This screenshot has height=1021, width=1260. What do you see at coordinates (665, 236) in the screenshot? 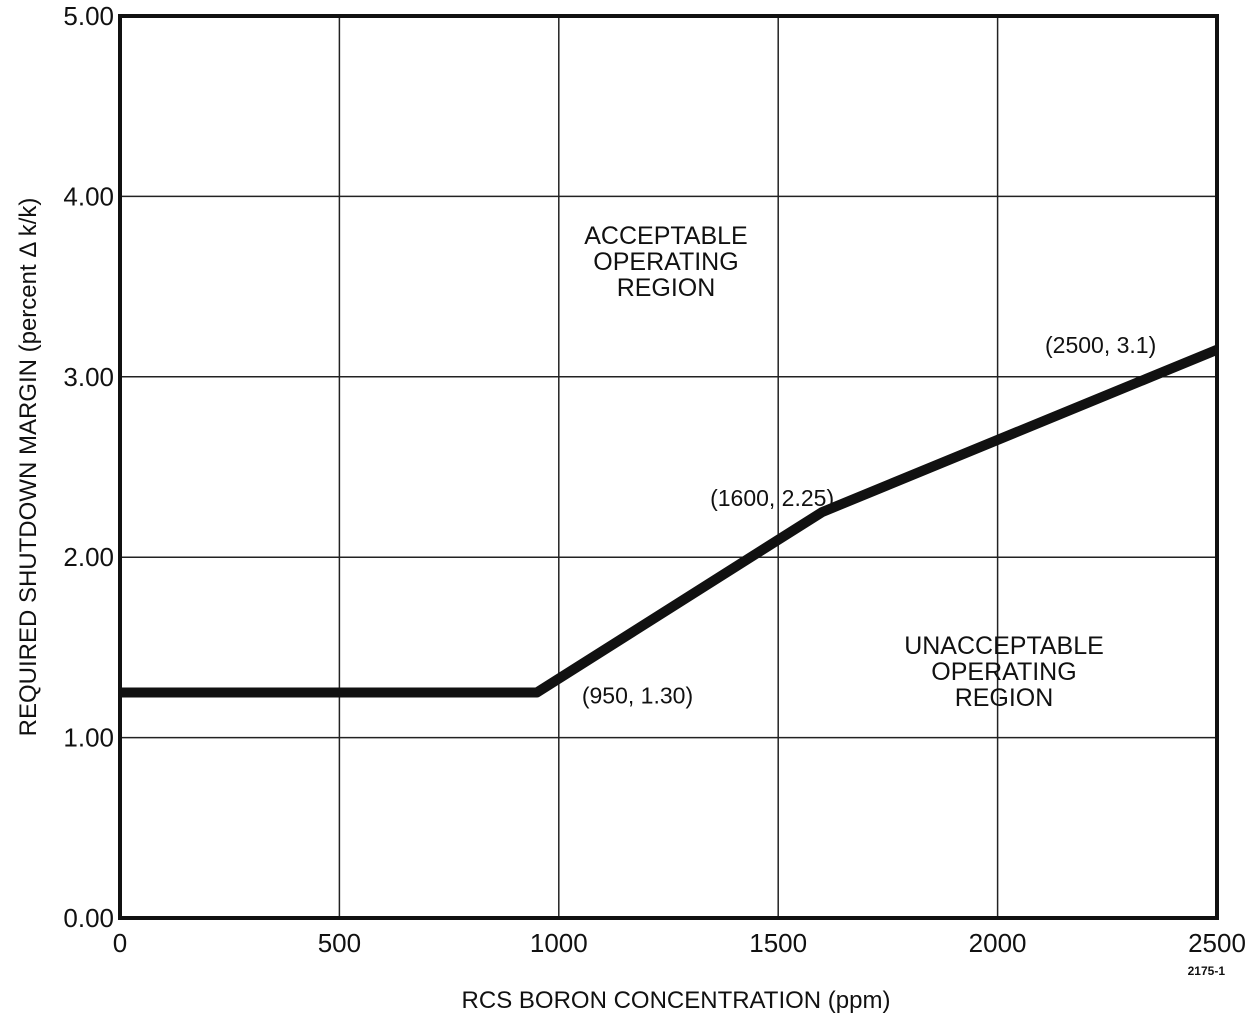
I see `region-label-line: ACCEPTABLE` at bounding box center [665, 236].